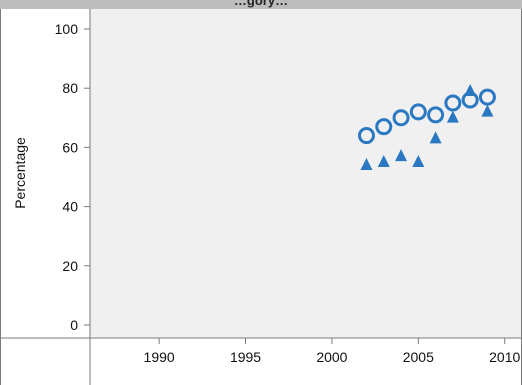  Describe the element at coordinates (70, 266) in the screenshot. I see `y-tick-label: 20` at that location.